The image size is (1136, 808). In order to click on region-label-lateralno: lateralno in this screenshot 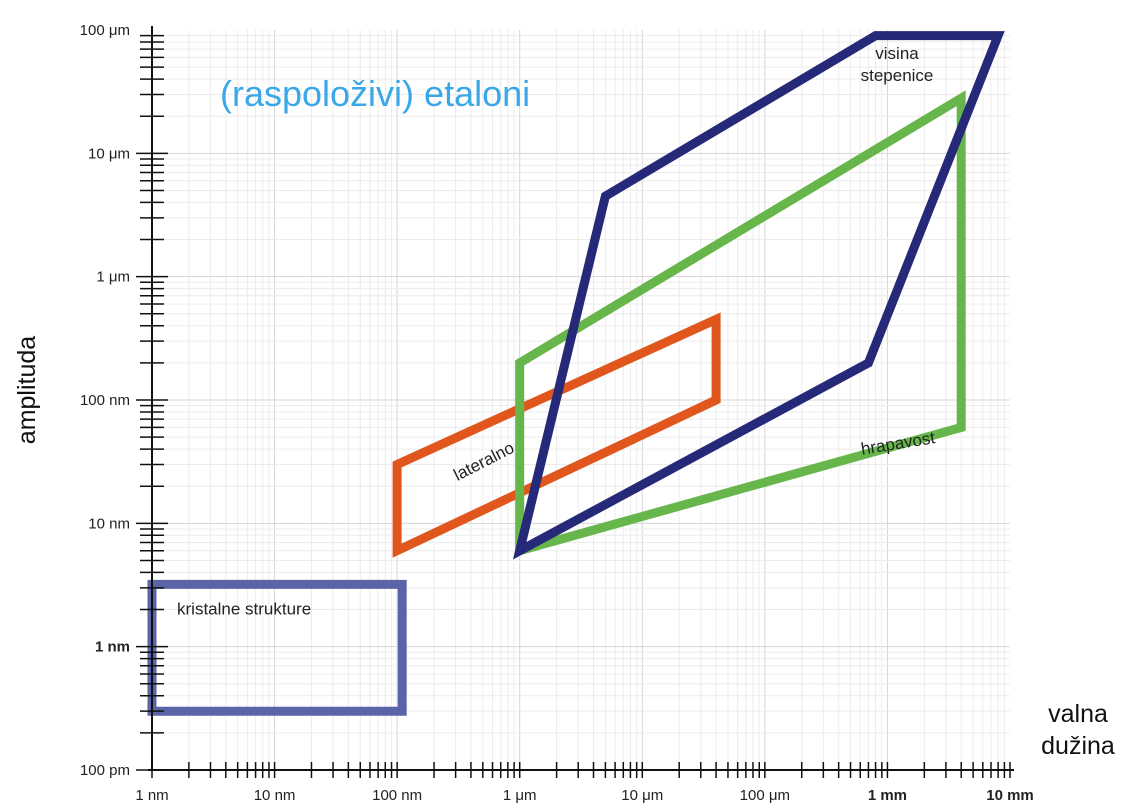, I will do `click(484, 461)`.